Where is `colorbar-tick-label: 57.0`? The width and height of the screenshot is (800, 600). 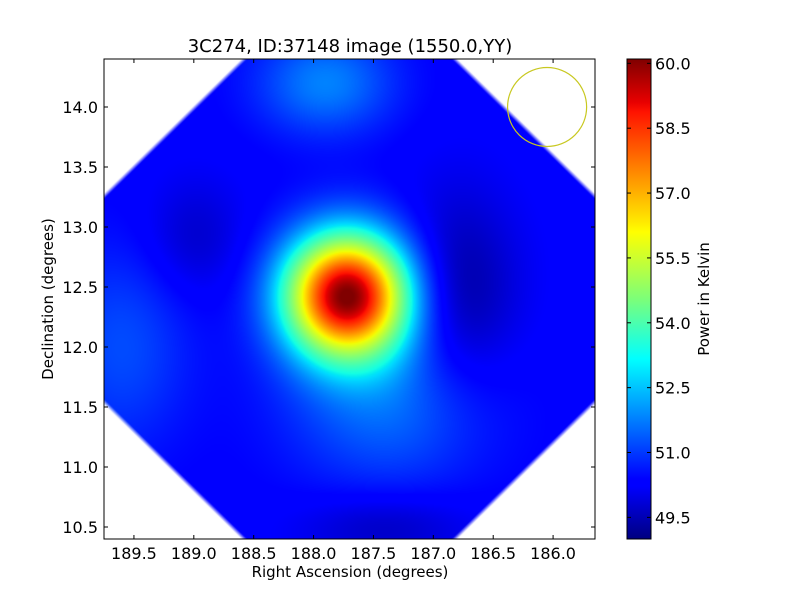 colorbar-tick-label: 57.0 is located at coordinates (673, 193).